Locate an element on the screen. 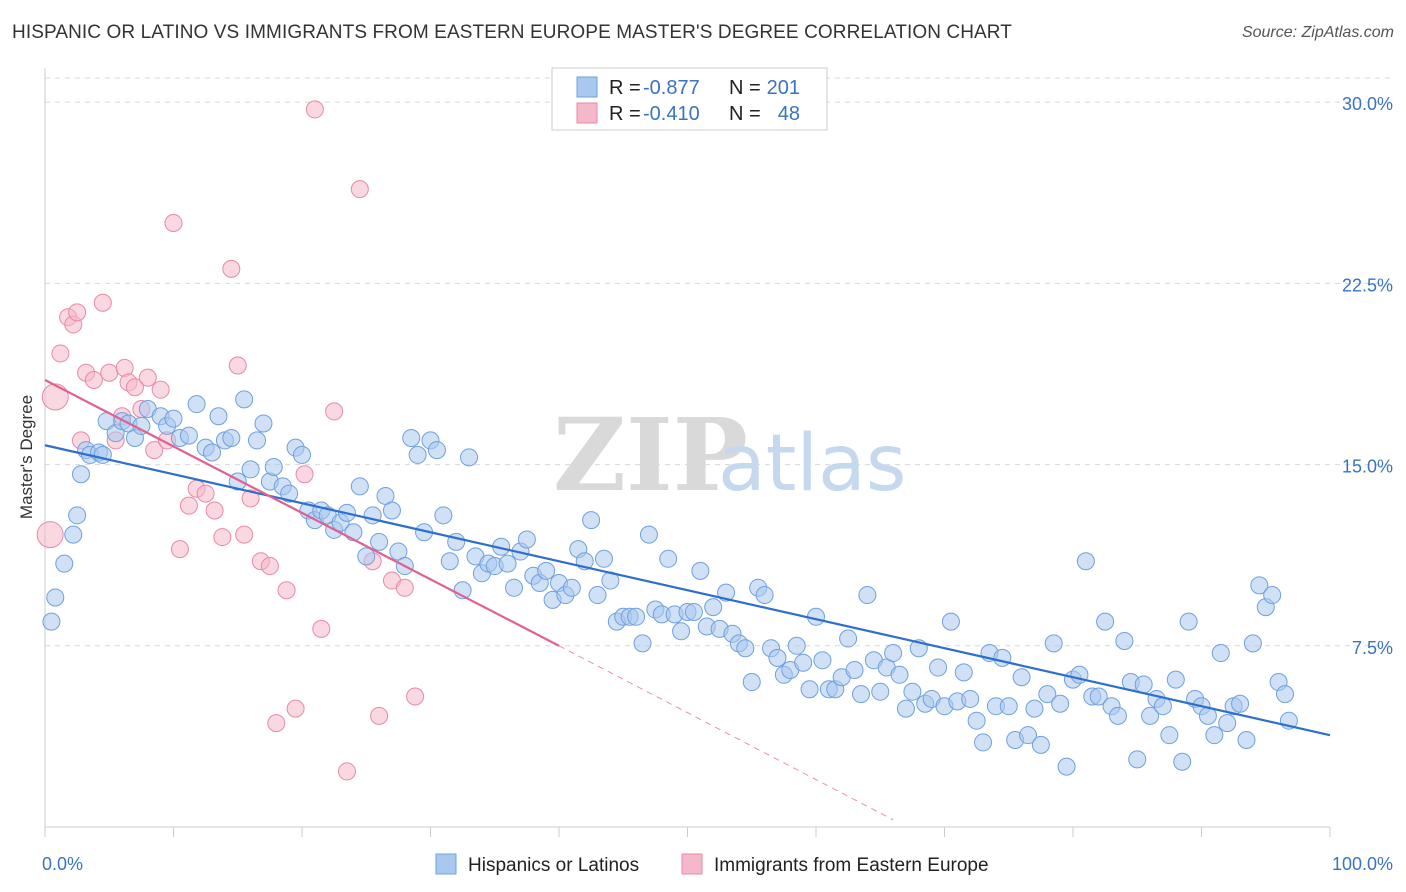 The width and height of the screenshot is (1406, 892). legend-r-value-2: -0.410 is located at coordinates (671, 114).